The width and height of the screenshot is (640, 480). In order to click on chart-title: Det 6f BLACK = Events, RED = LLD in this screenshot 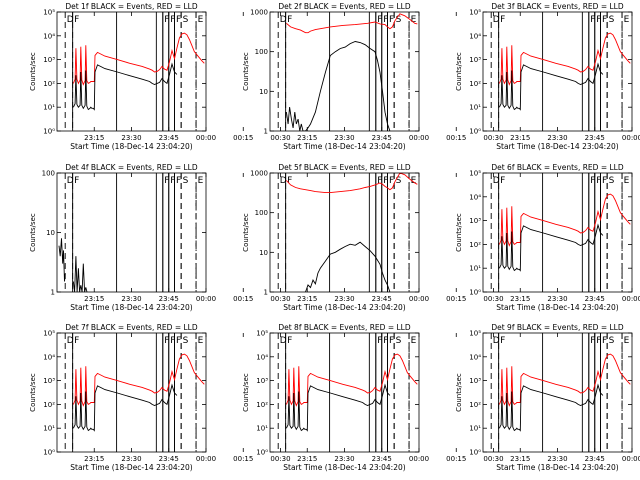, I will do `click(557, 167)`.